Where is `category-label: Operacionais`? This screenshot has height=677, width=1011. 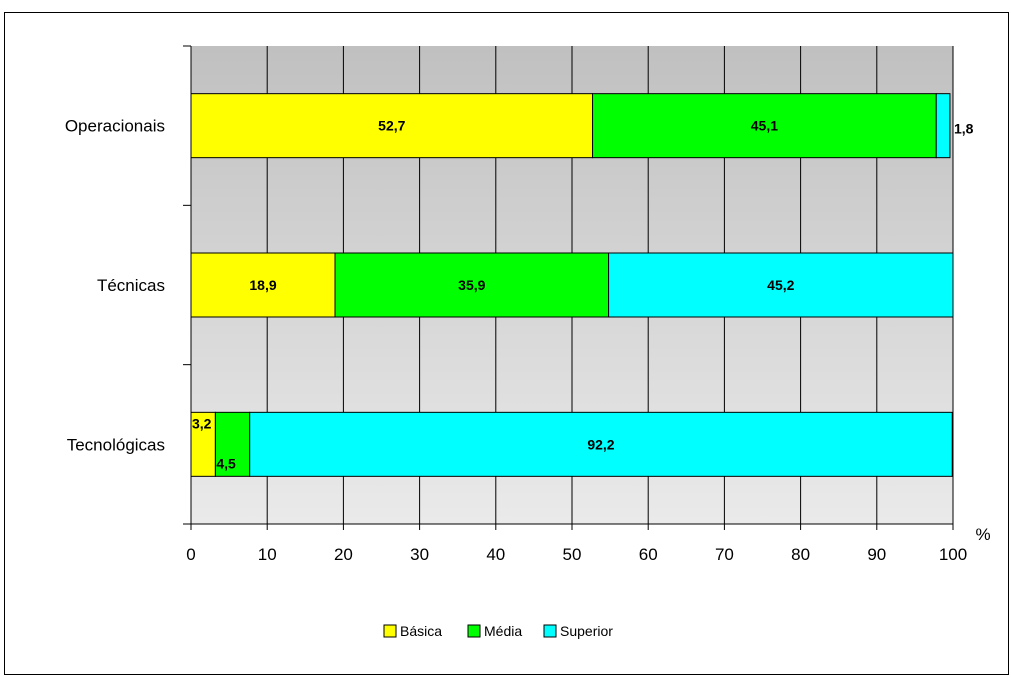
category-label: Operacionais is located at coordinates (115, 126).